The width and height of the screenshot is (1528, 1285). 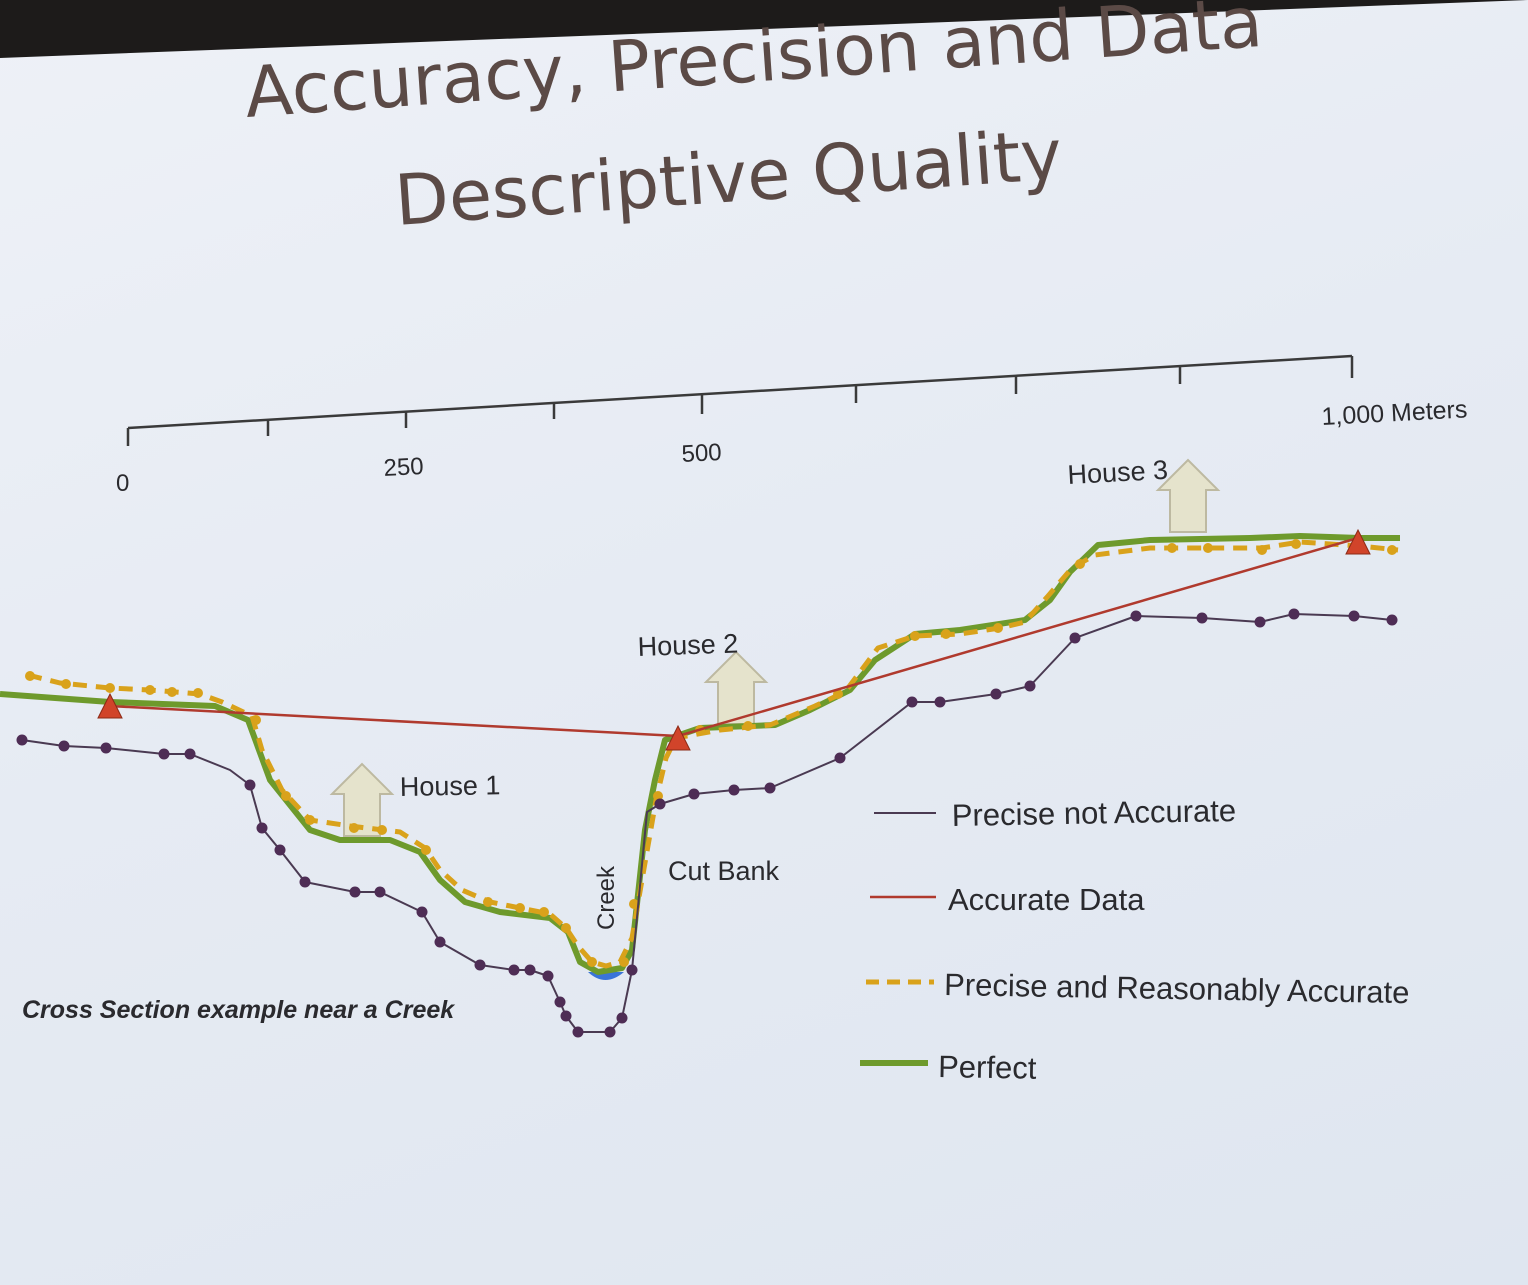 I want to click on scale-bar: 0 250 500 1,000 Meters, so click(x=792, y=425).